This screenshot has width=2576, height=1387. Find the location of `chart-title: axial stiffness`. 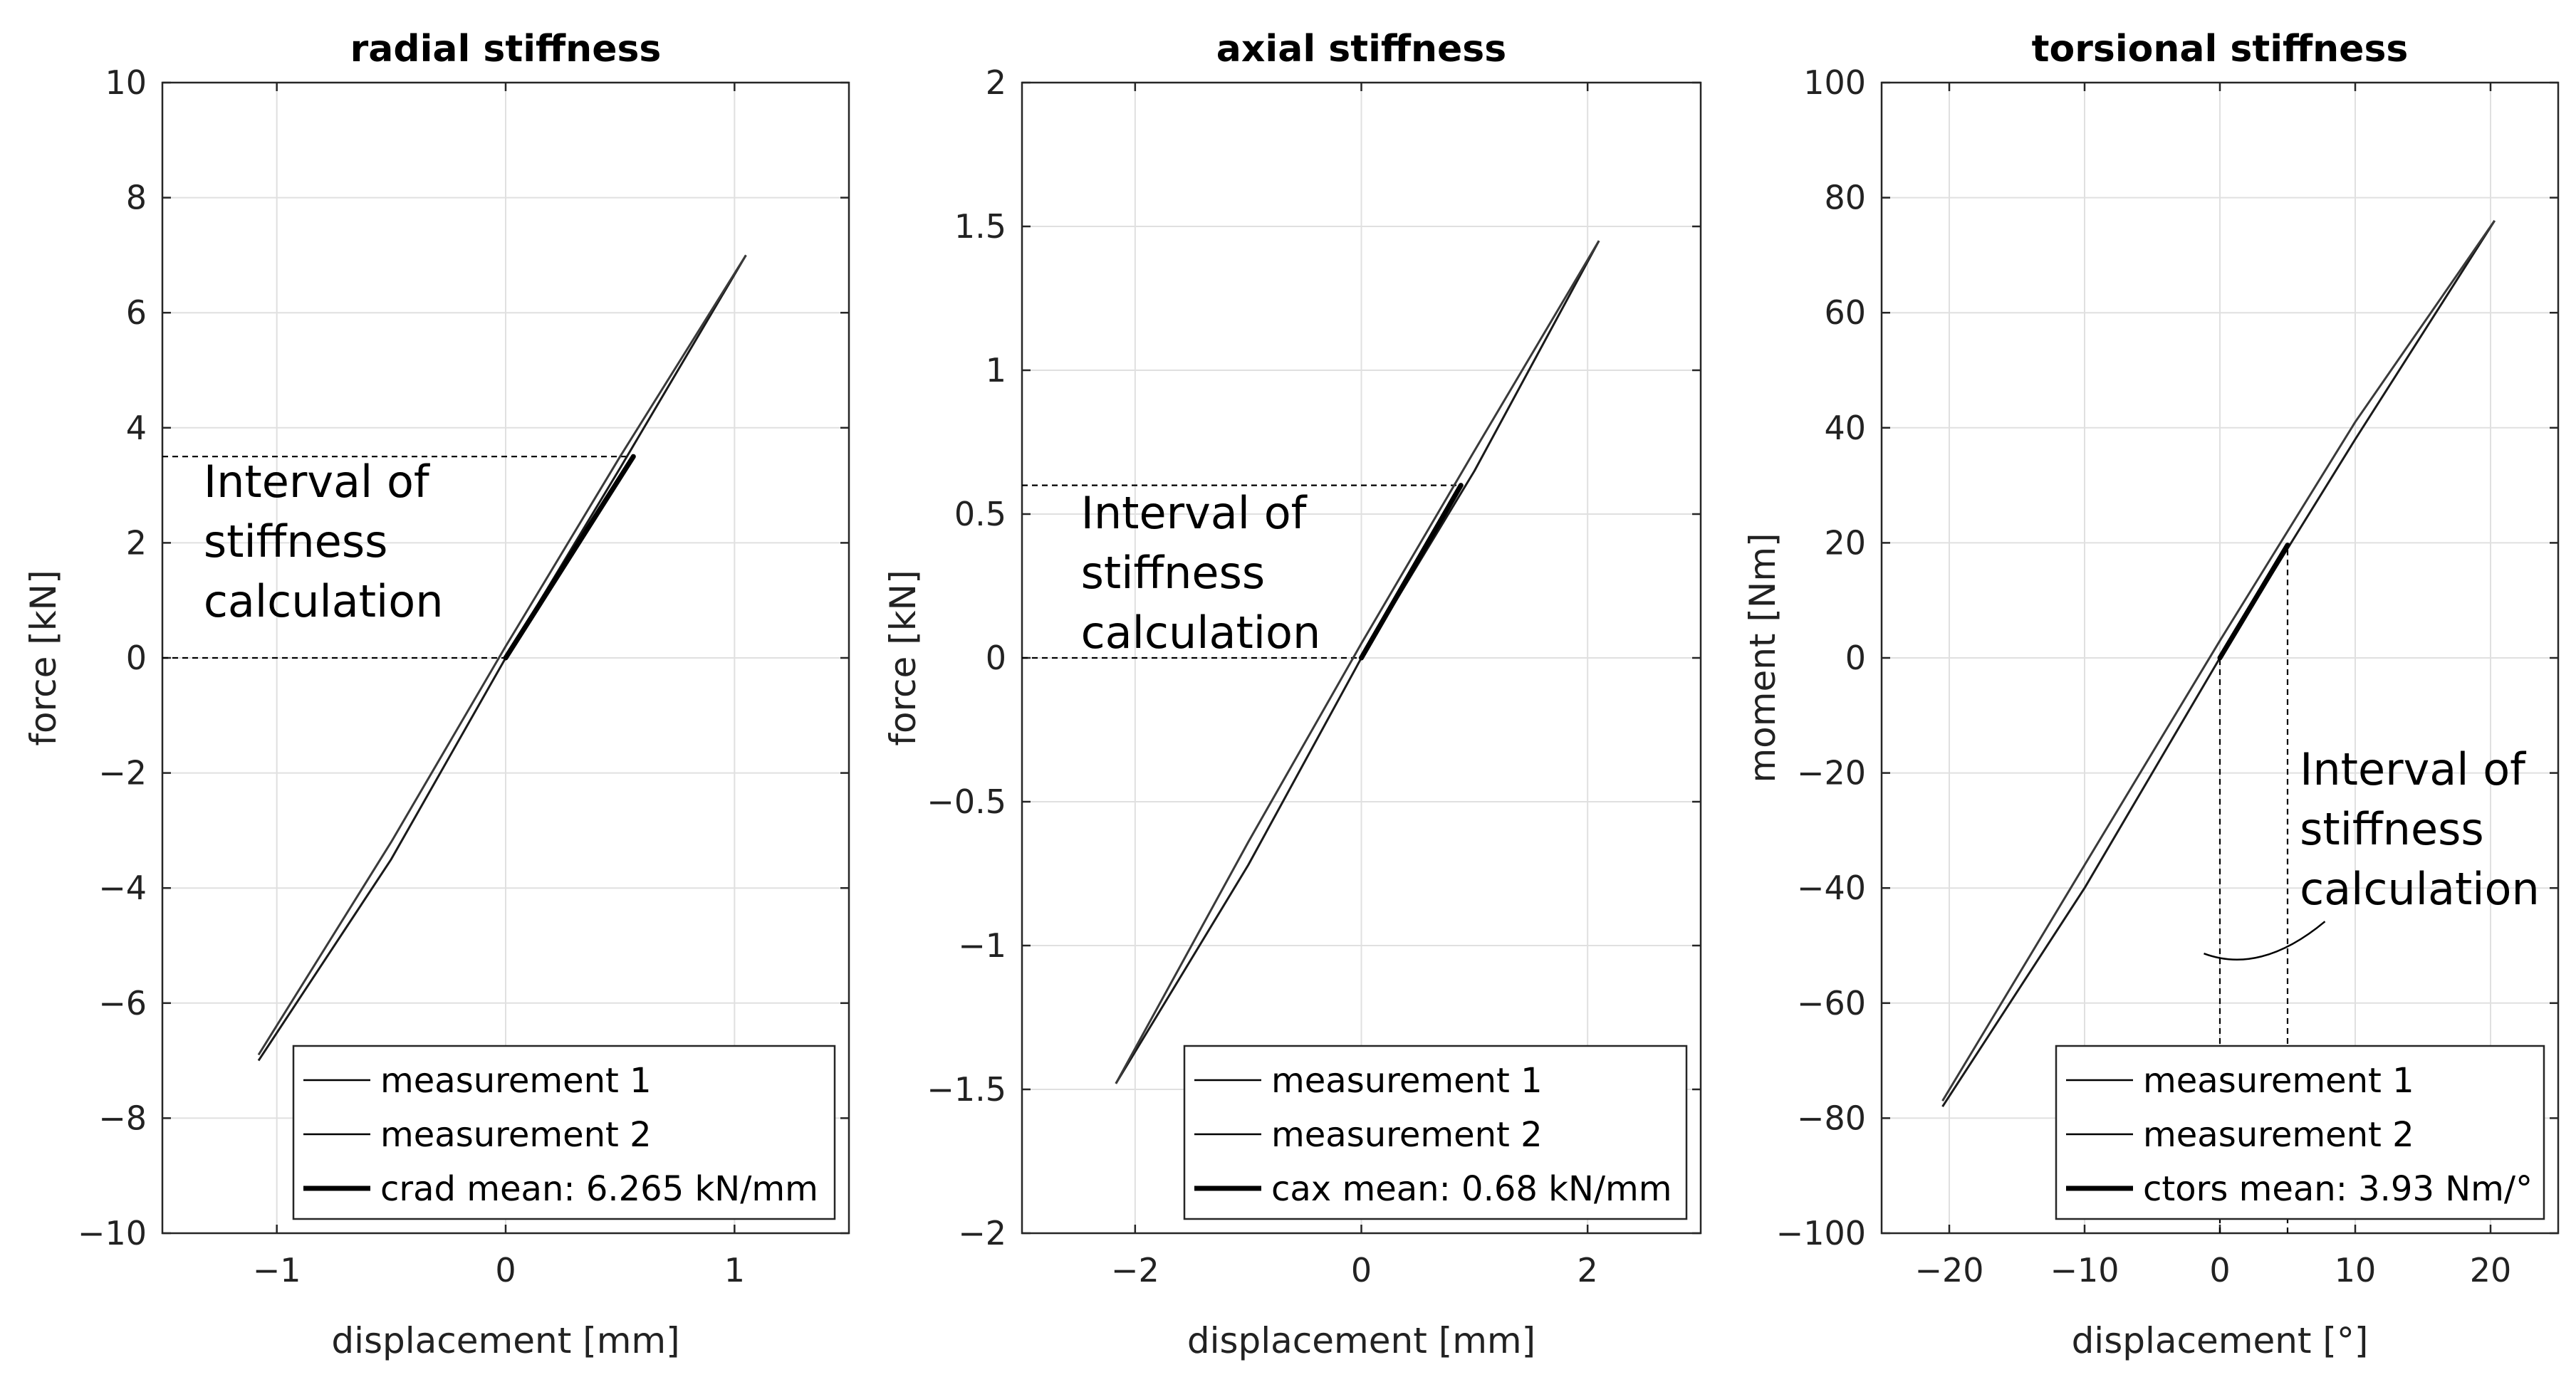

chart-title: axial stiffness is located at coordinates (1361, 49).